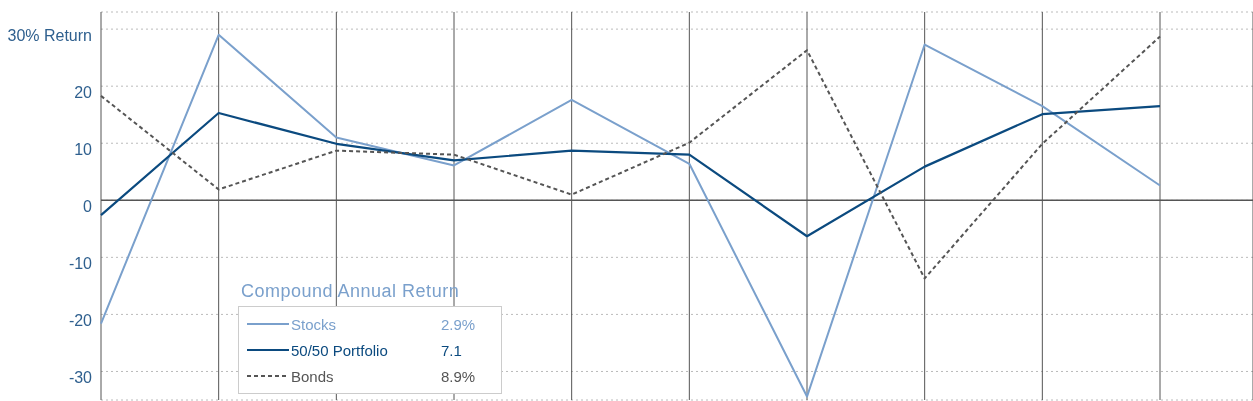 The image size is (1253, 401). Describe the element at coordinates (451, 350) in the screenshot. I see `annotation: 7.1` at that location.